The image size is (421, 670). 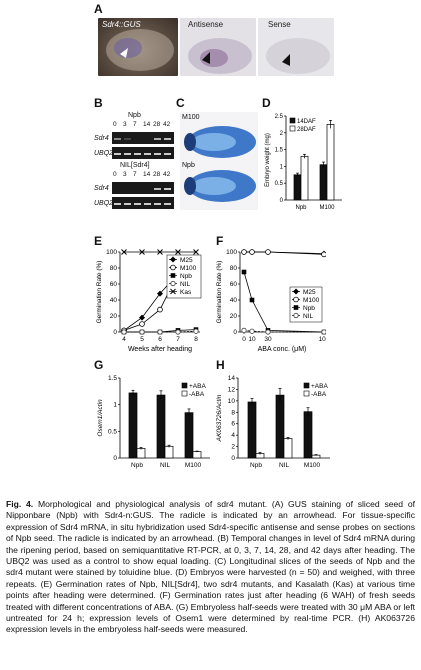 I want to click on antisense-seed-drawing, so click(x=220, y=56).